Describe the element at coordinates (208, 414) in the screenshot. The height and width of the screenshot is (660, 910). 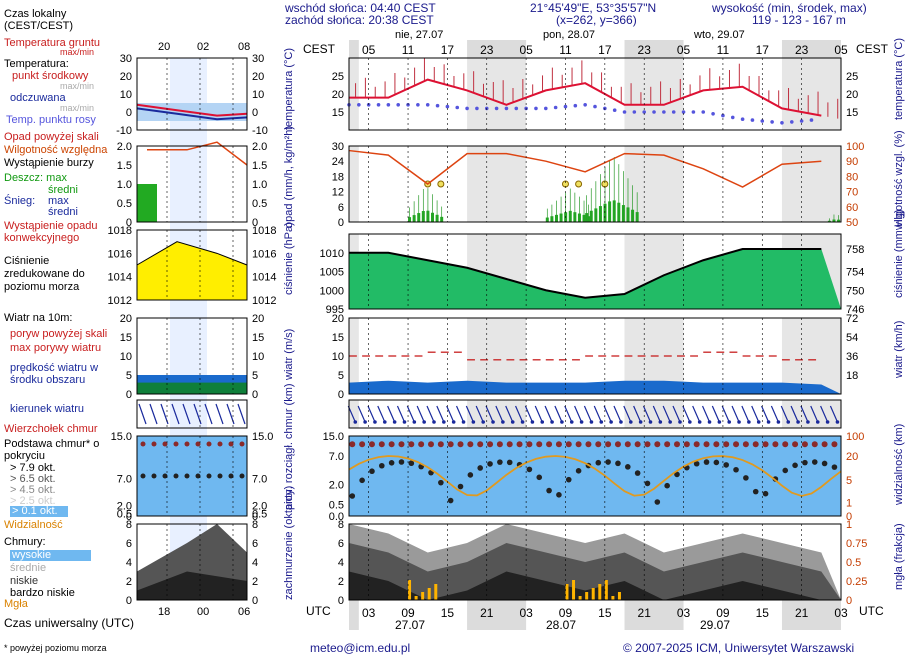
I see `mini-wind-arrow` at that location.